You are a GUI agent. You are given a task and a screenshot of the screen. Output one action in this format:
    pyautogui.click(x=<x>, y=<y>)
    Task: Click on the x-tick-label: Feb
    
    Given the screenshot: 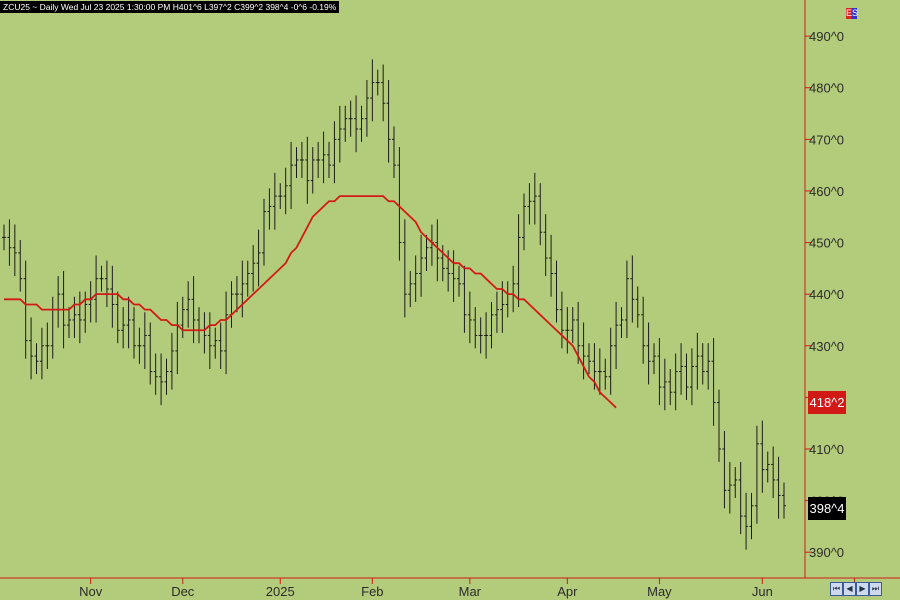 What is the action you would take?
    pyautogui.click(x=372, y=591)
    